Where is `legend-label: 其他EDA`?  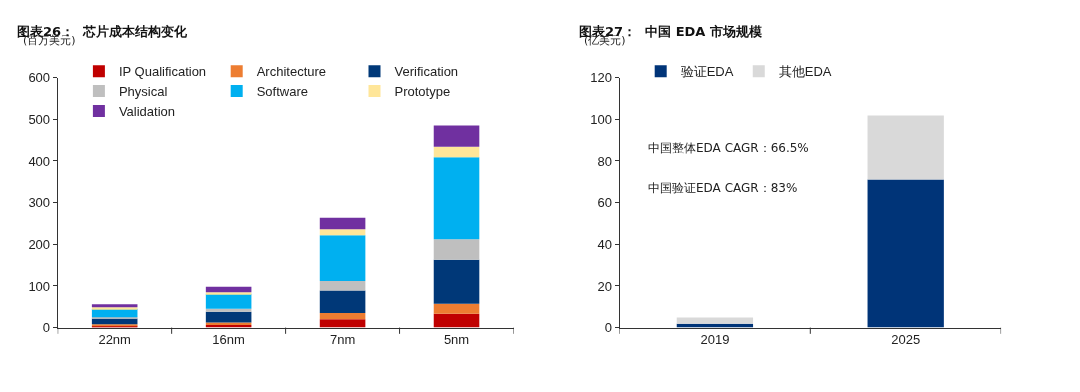
legend-label: 其他EDA is located at coordinates (805, 72).